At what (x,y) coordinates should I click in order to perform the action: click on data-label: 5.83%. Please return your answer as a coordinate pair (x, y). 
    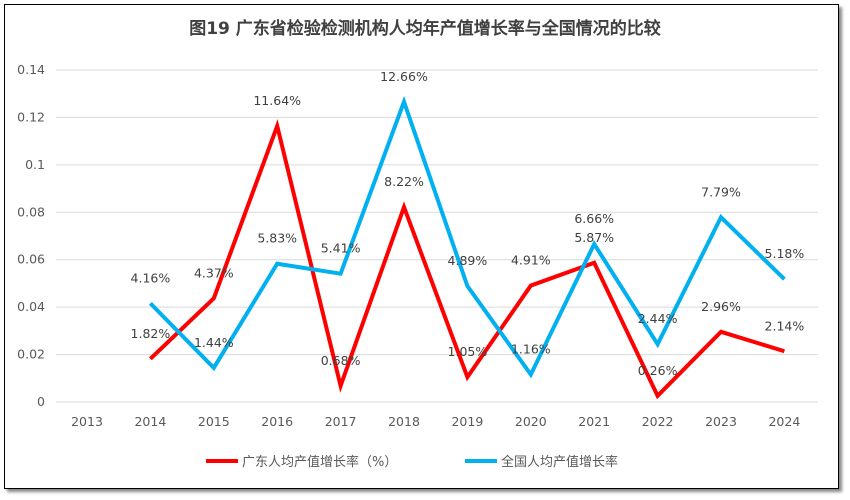
    Looking at the image, I should click on (277, 238).